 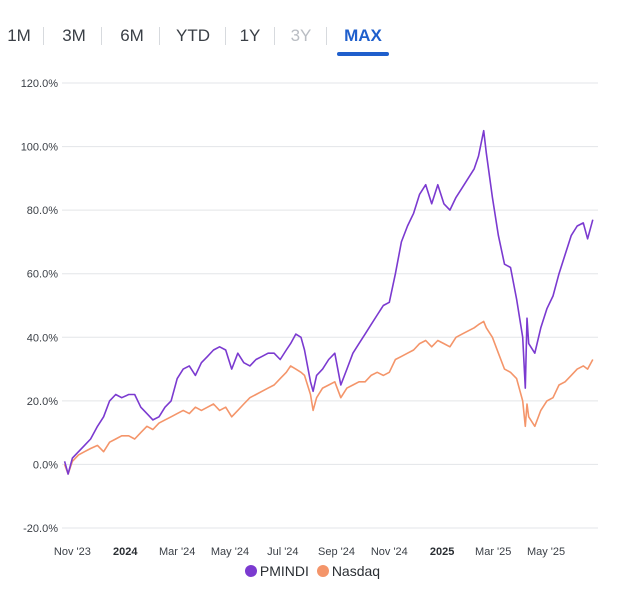 What do you see at coordinates (74, 35) in the screenshot?
I see `tab-3m: 3M` at bounding box center [74, 35].